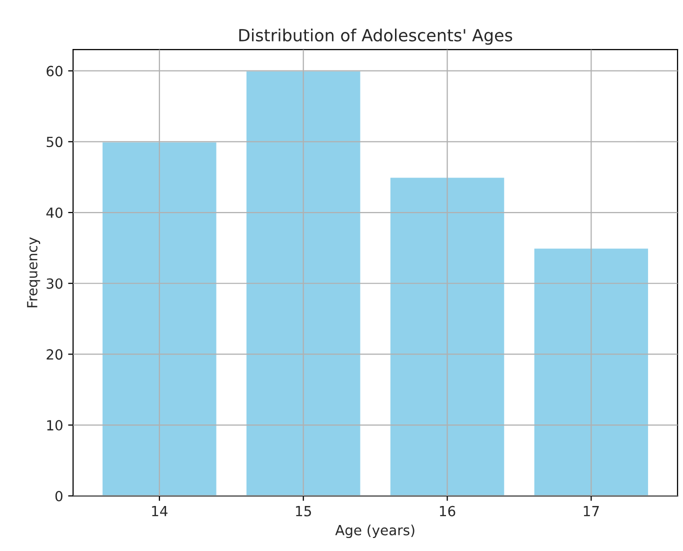 Image resolution: width=683 pixels, height=551 pixels. I want to click on x-tick-label: 17, so click(591, 511).